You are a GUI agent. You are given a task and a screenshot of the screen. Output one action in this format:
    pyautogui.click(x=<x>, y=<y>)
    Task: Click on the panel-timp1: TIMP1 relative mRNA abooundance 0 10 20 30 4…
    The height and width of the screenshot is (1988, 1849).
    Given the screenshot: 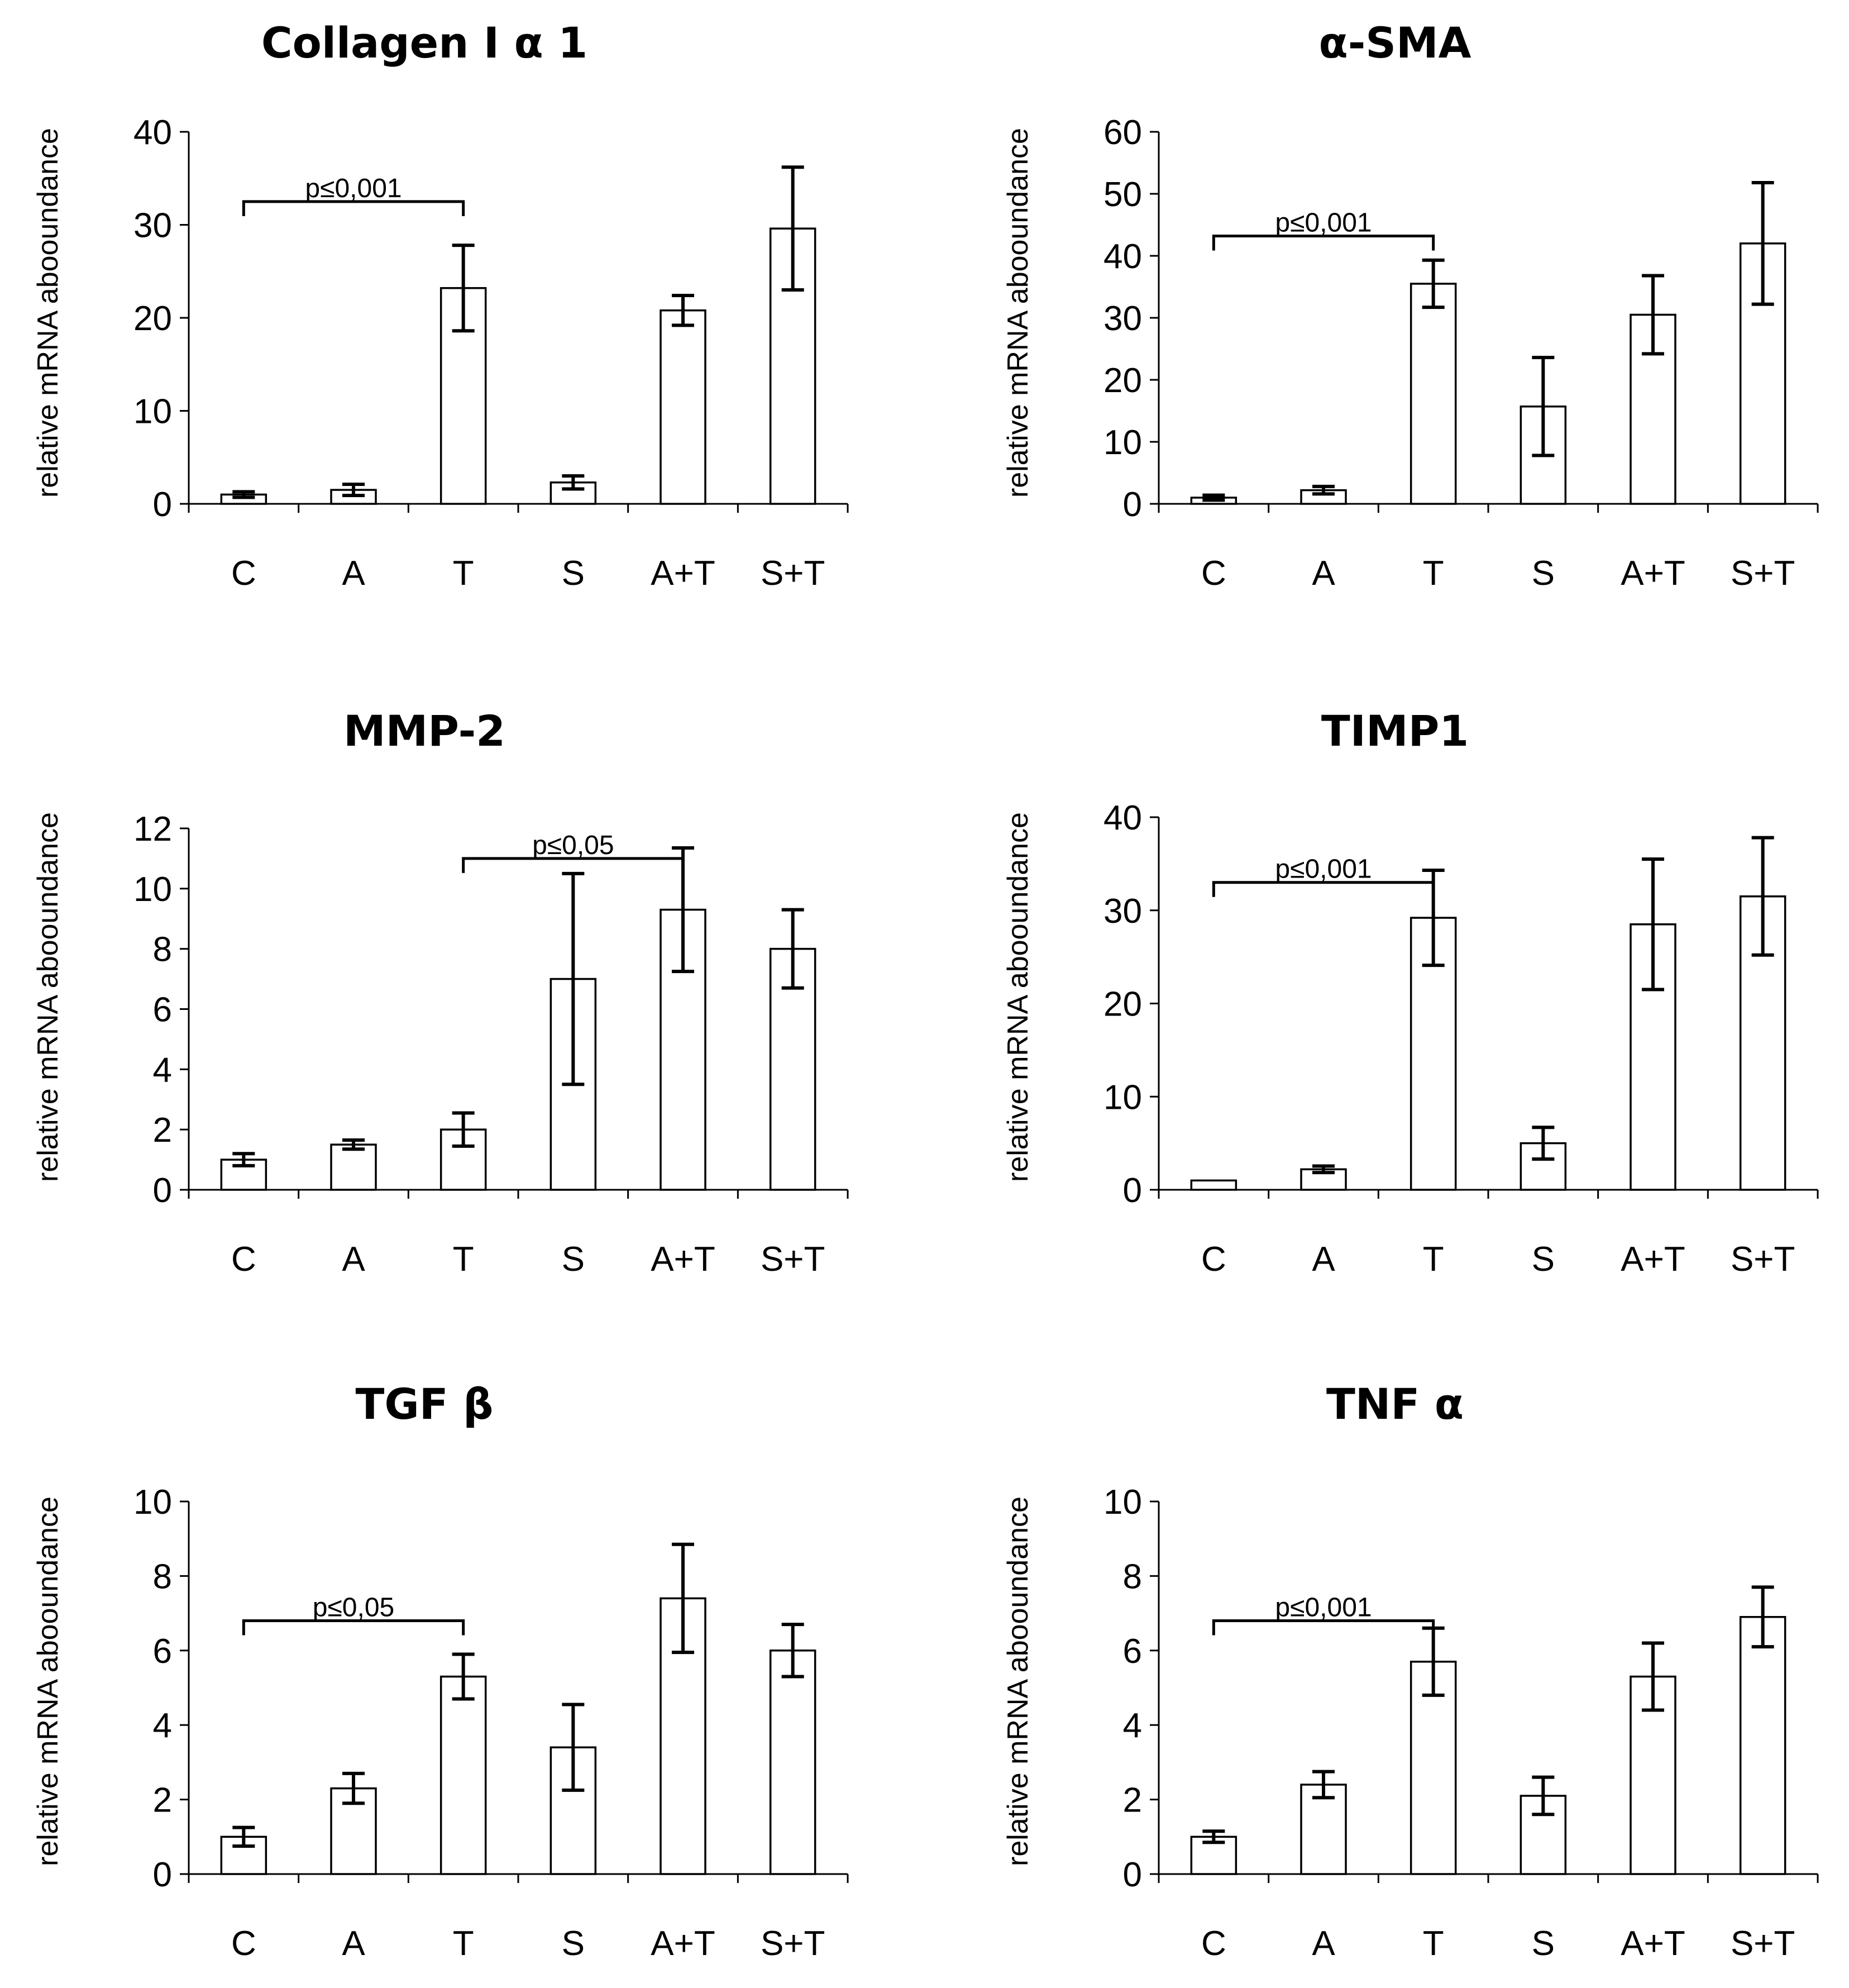 What is the action you would take?
    pyautogui.click(x=1410, y=993)
    